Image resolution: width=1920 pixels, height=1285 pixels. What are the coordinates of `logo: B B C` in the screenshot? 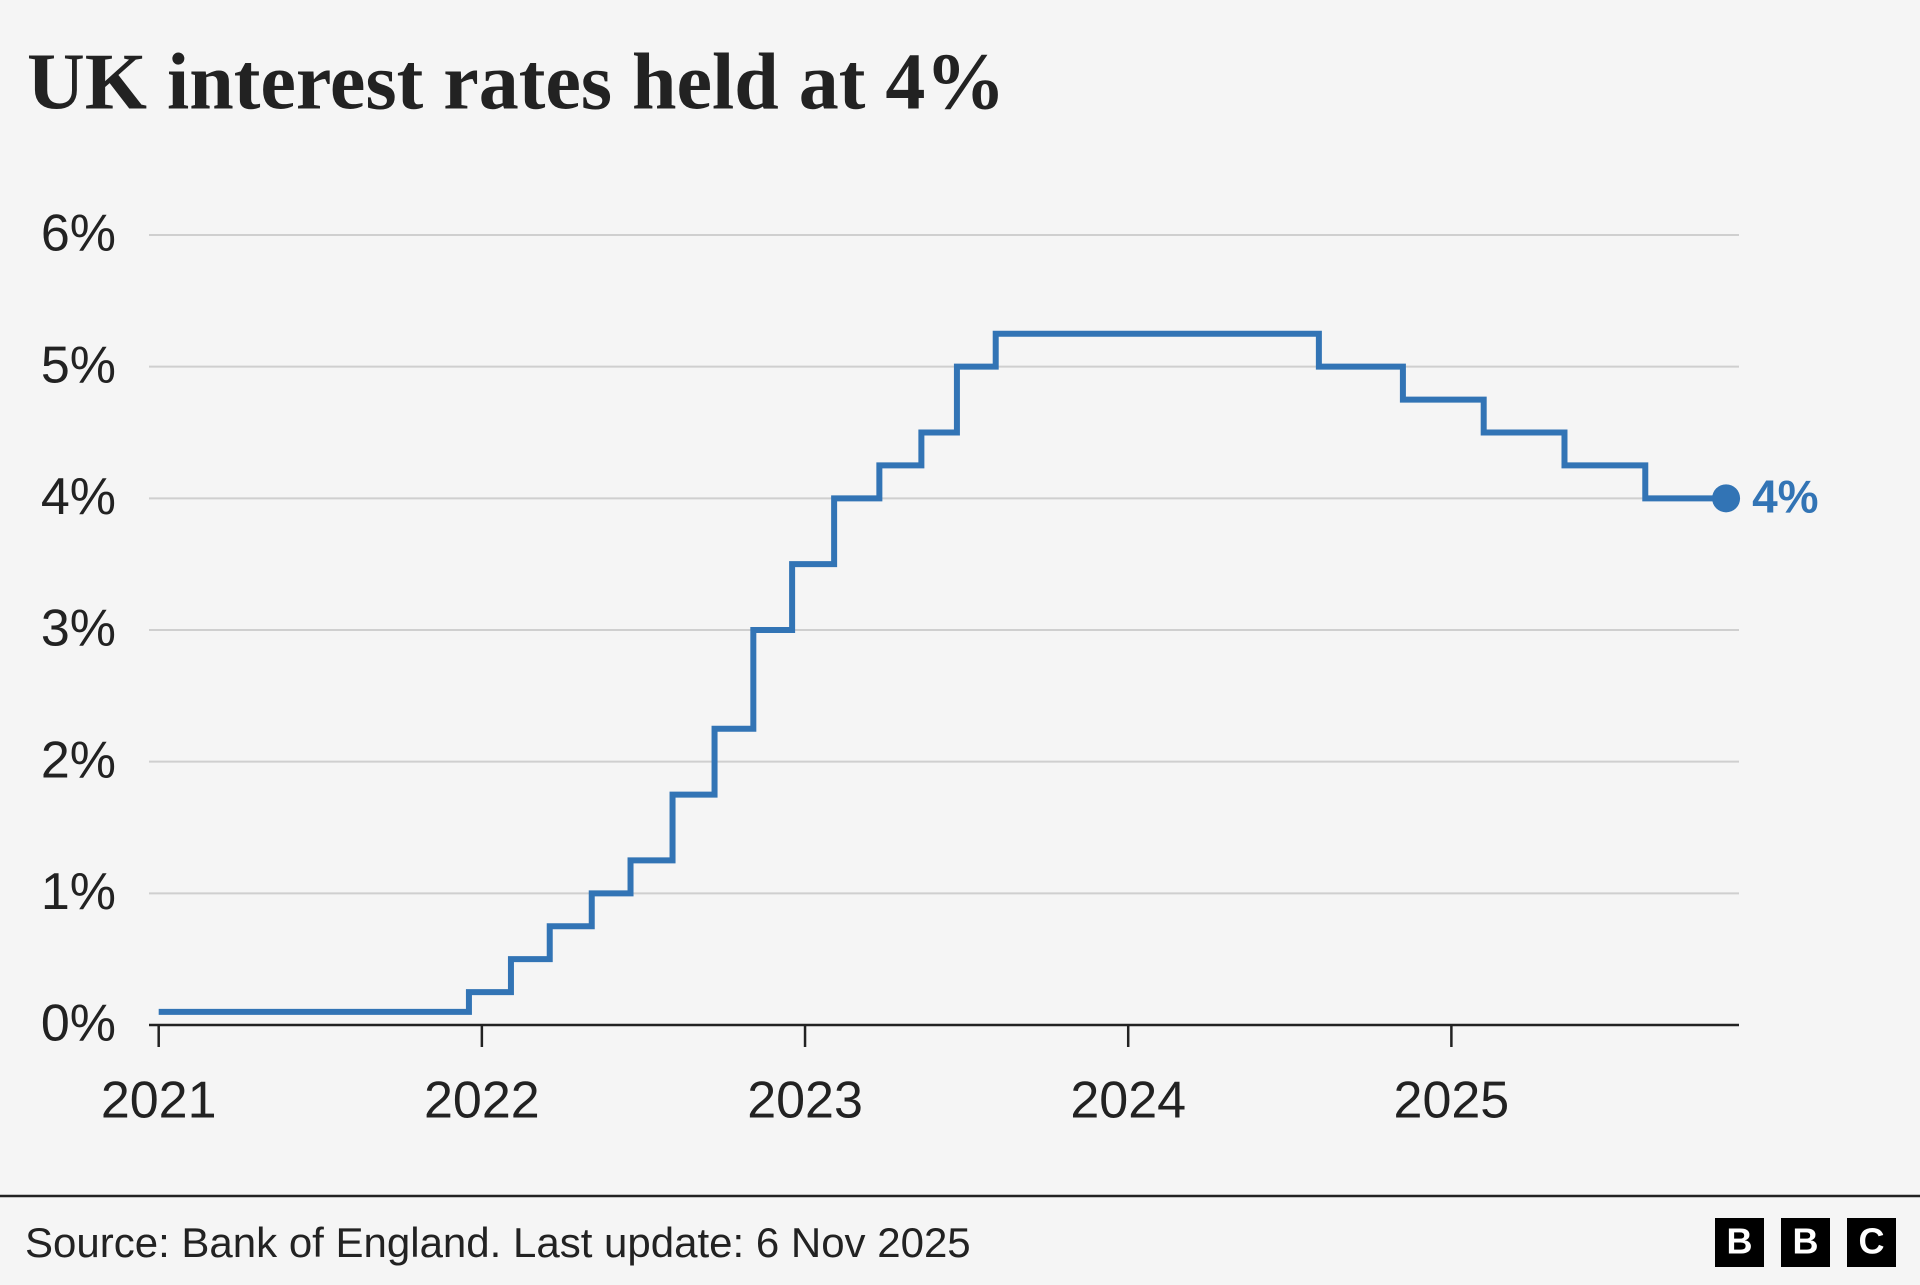 It's located at (1805, 1242).